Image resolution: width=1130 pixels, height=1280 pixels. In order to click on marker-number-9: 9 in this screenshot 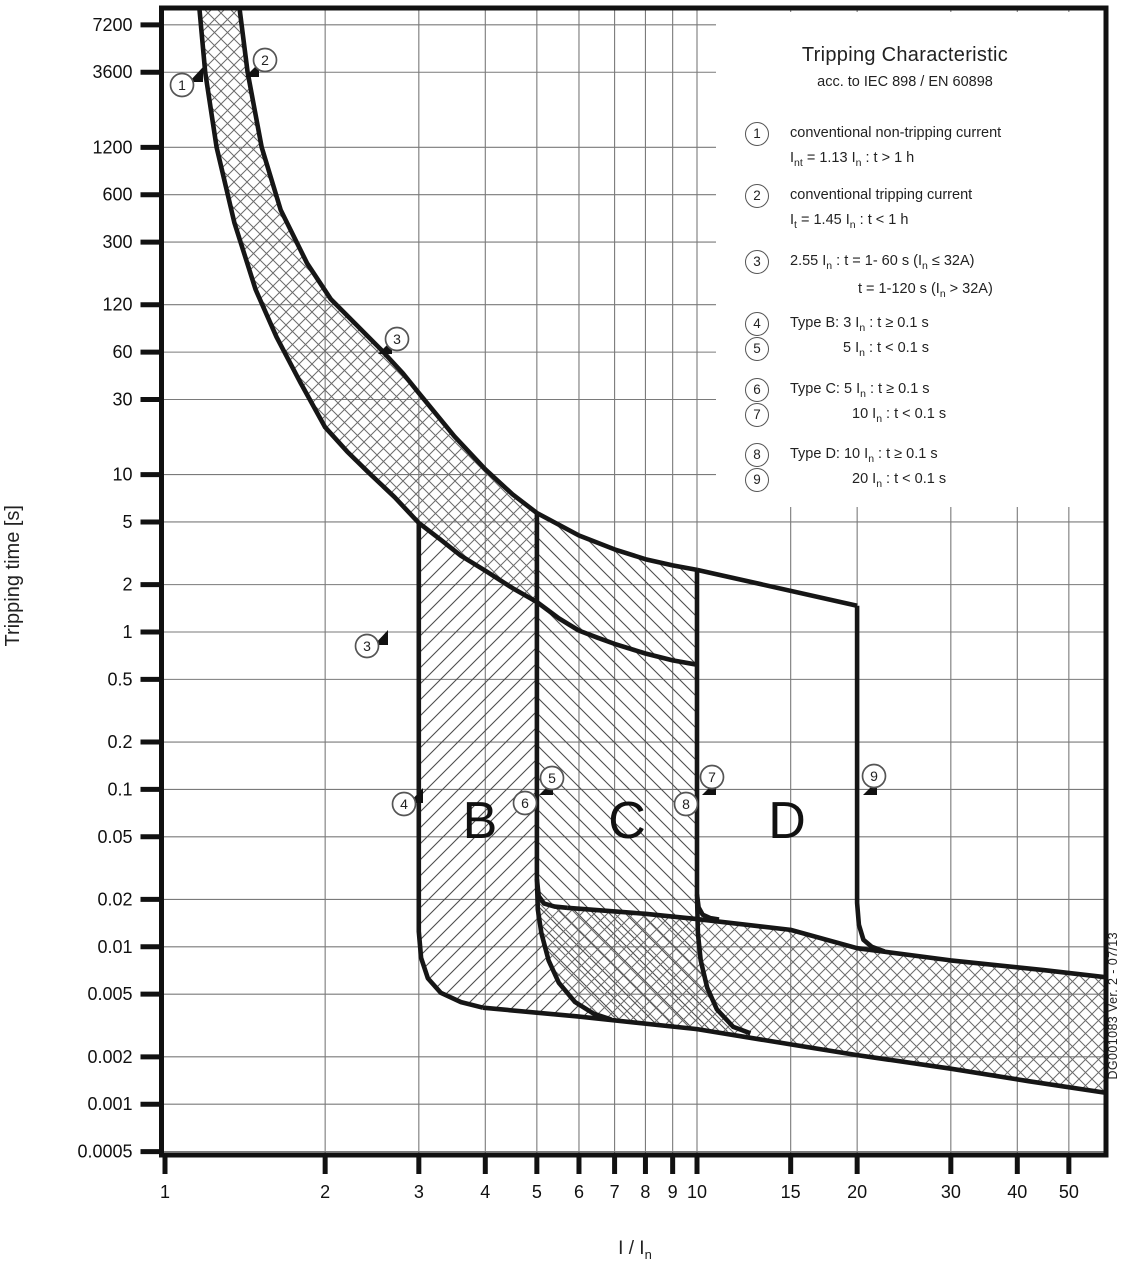, I will do `click(874, 776)`.